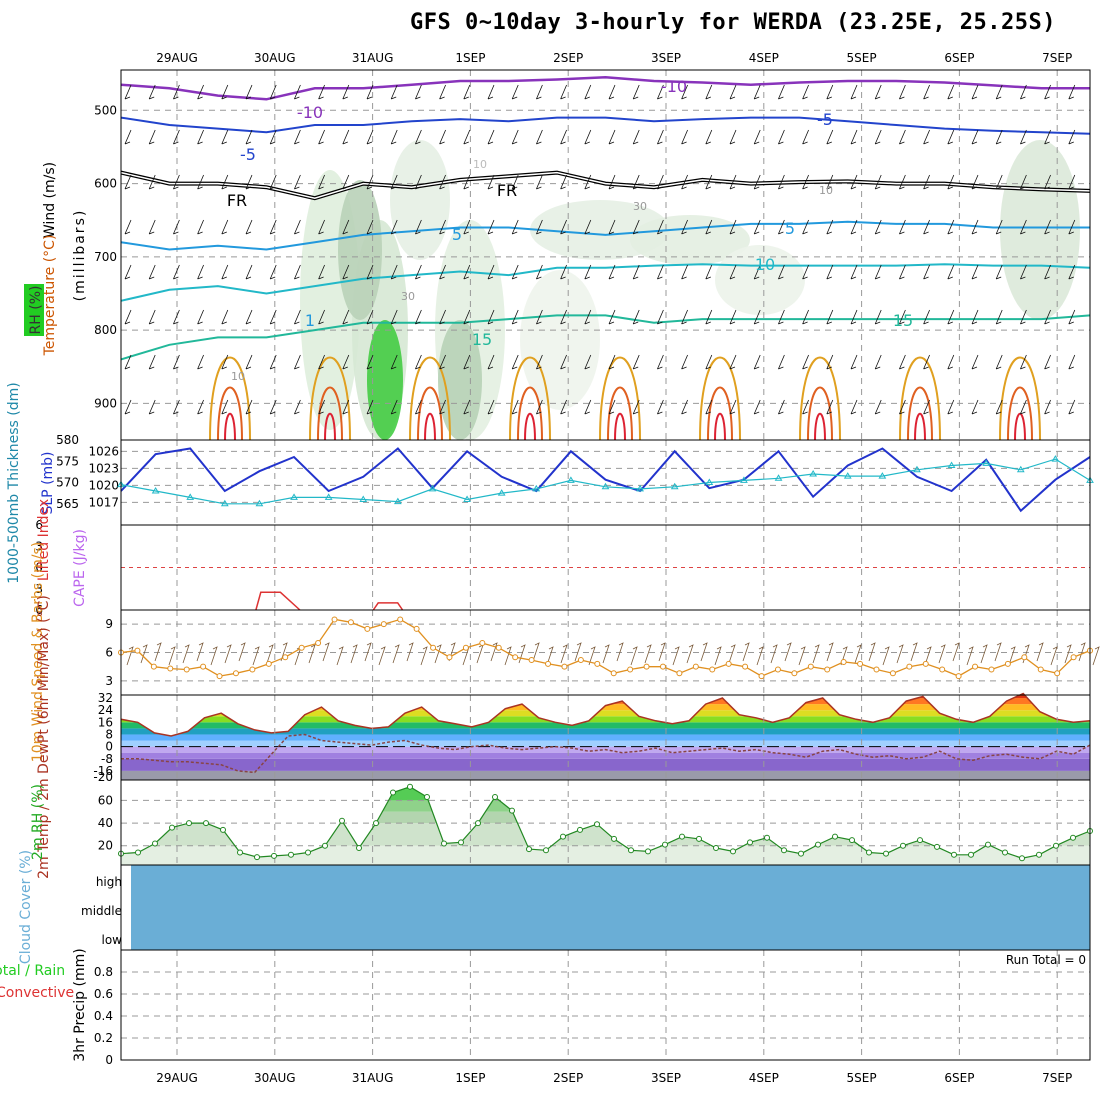  I want to click on isotherm-plus15, so click(605, 337).